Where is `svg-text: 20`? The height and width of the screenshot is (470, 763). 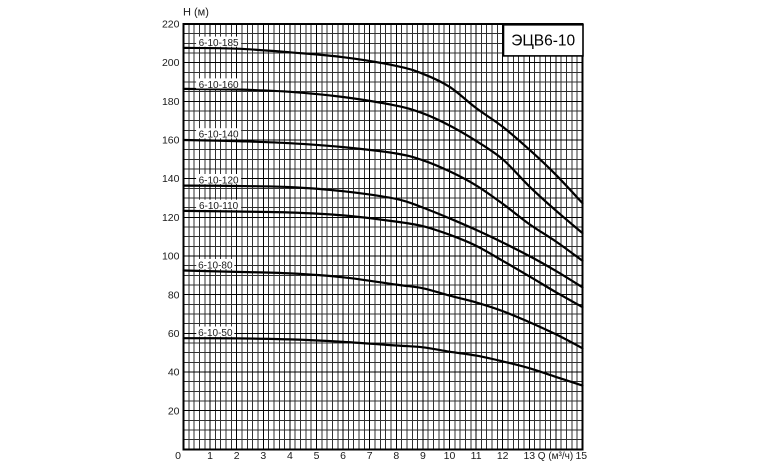 svg-text: 20 is located at coordinates (174, 411).